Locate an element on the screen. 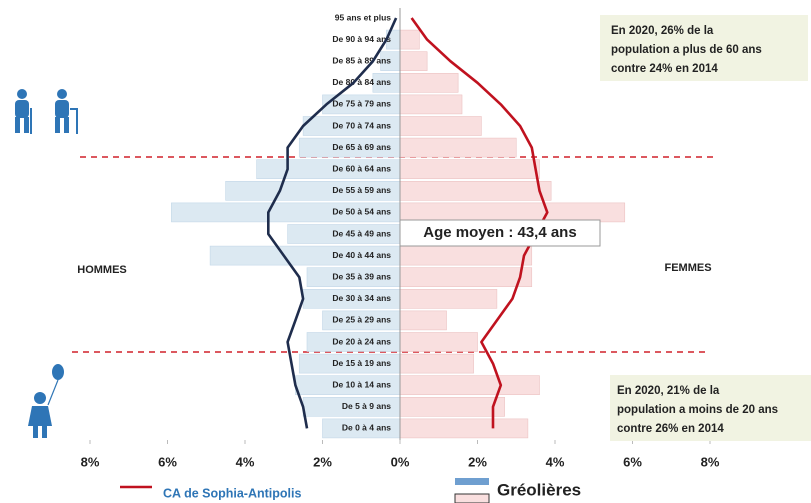 This screenshot has width=811, height=503. category-label: De 80 à 84 ans is located at coordinates (361, 82).